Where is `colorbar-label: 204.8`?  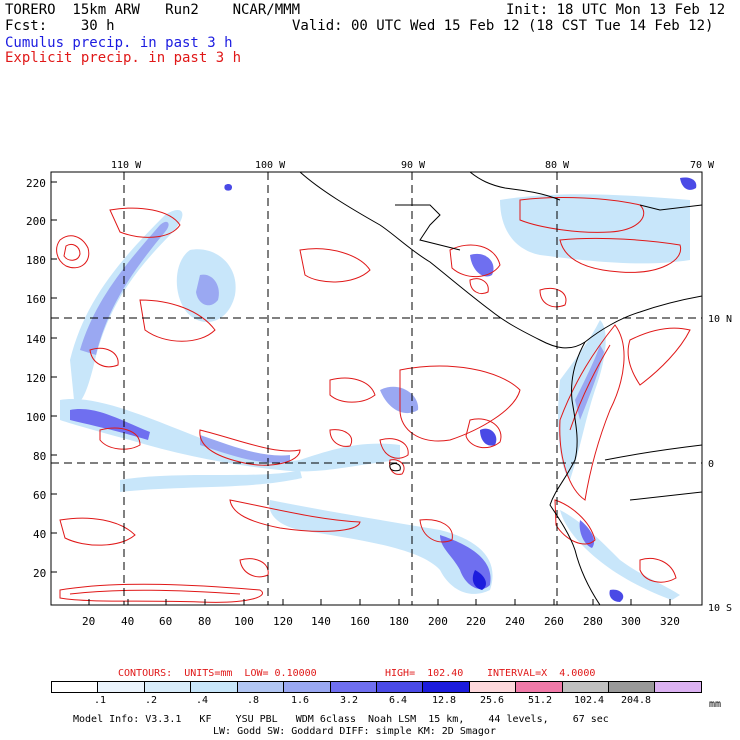 colorbar-label: 204.8 is located at coordinates (636, 700).